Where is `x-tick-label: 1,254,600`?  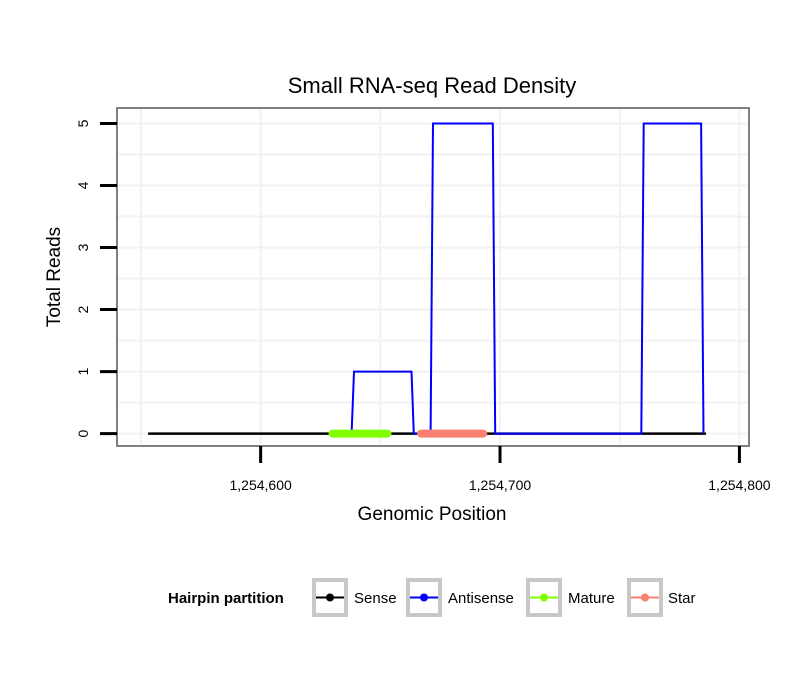 x-tick-label: 1,254,600 is located at coordinates (260, 485).